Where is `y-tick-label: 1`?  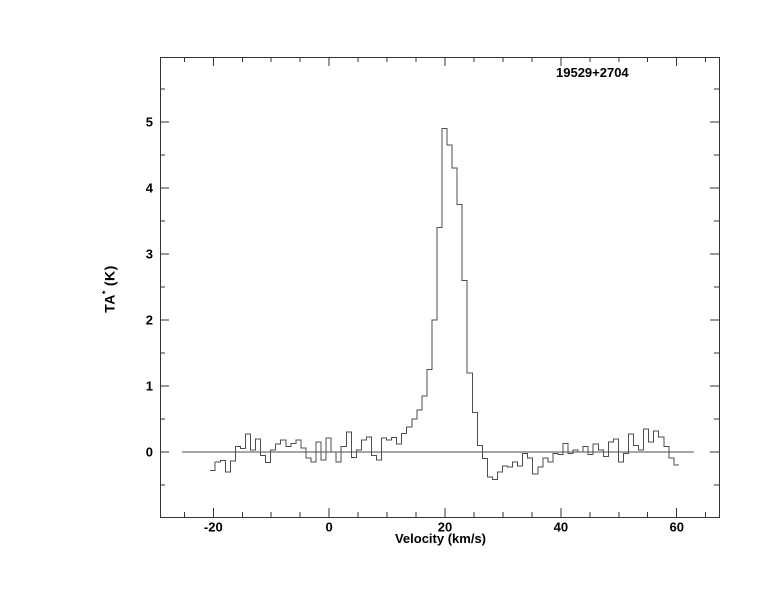
y-tick-label: 1 is located at coordinates (149, 385).